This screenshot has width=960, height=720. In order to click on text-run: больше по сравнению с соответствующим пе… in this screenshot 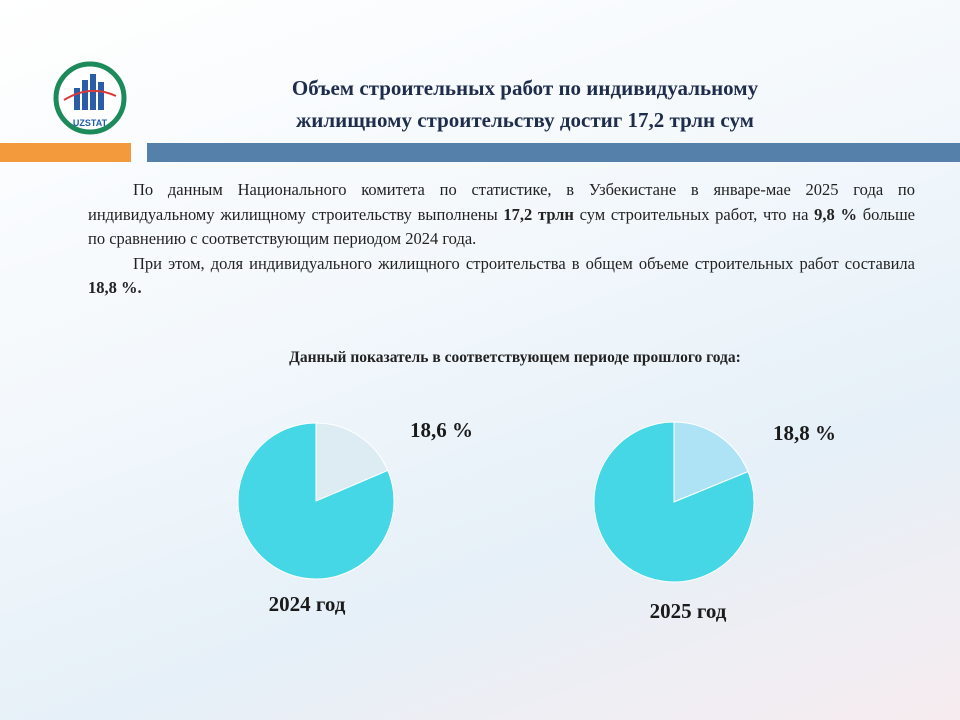, I will do `click(501, 226)`.